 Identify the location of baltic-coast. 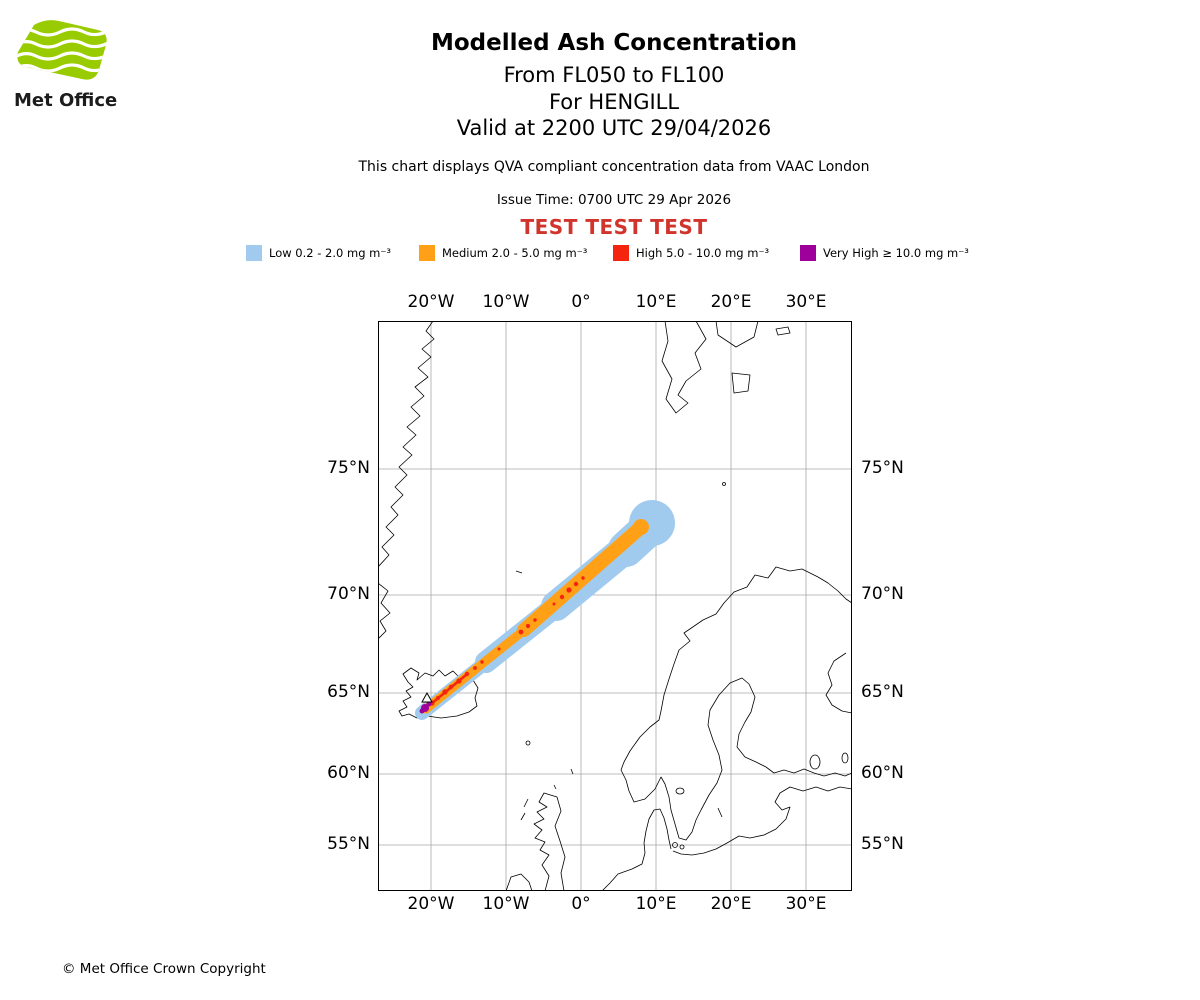
(762, 821).